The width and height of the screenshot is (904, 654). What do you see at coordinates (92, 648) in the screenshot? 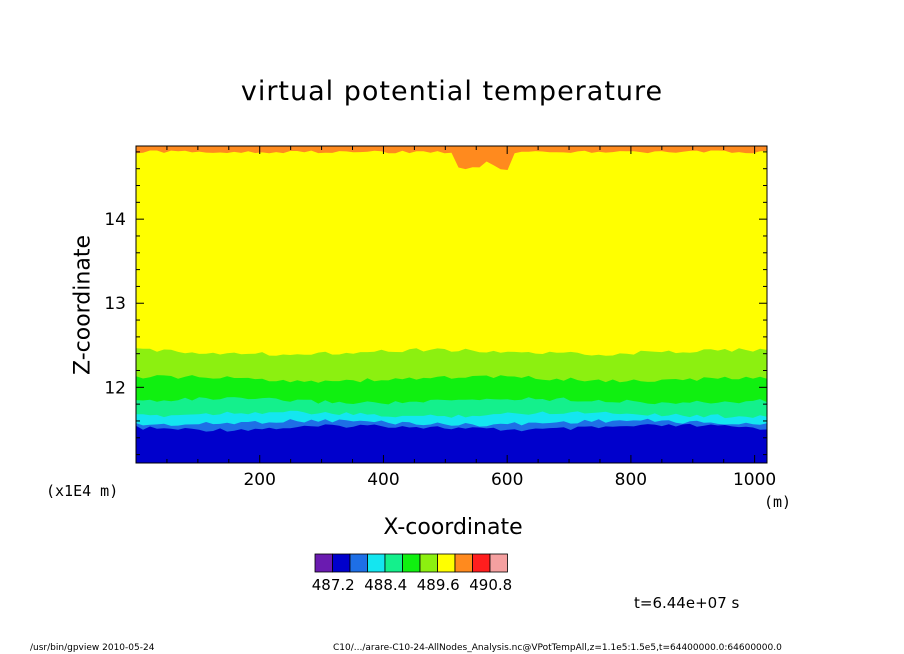
I see `footer-left: /usr/bin/gpview 2010-05-24` at bounding box center [92, 648].